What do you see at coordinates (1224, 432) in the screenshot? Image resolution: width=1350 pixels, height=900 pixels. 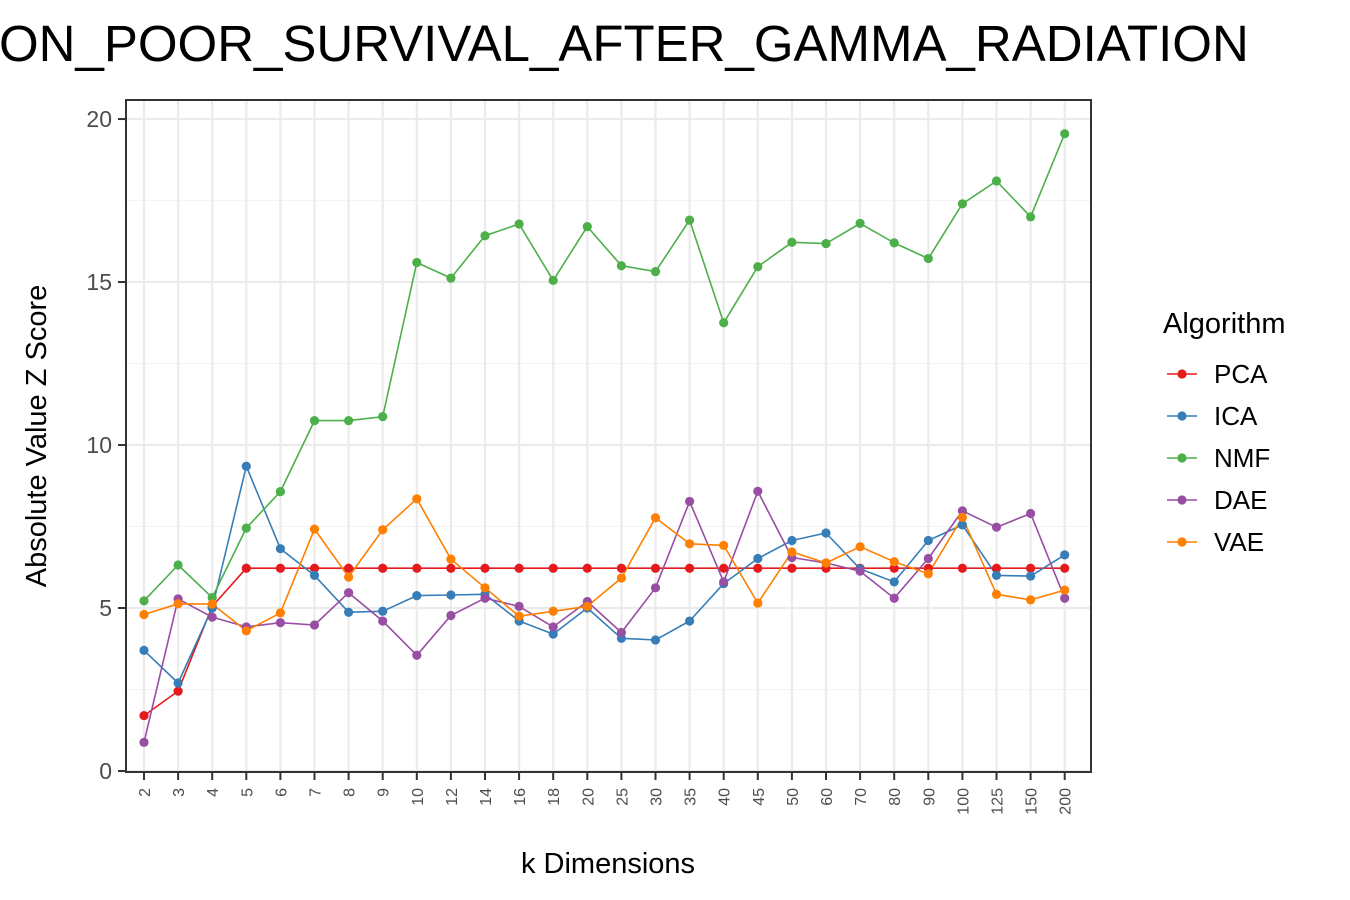 I see `legend: Algorithm PCA ICA NMF DAE VAE` at bounding box center [1224, 432].